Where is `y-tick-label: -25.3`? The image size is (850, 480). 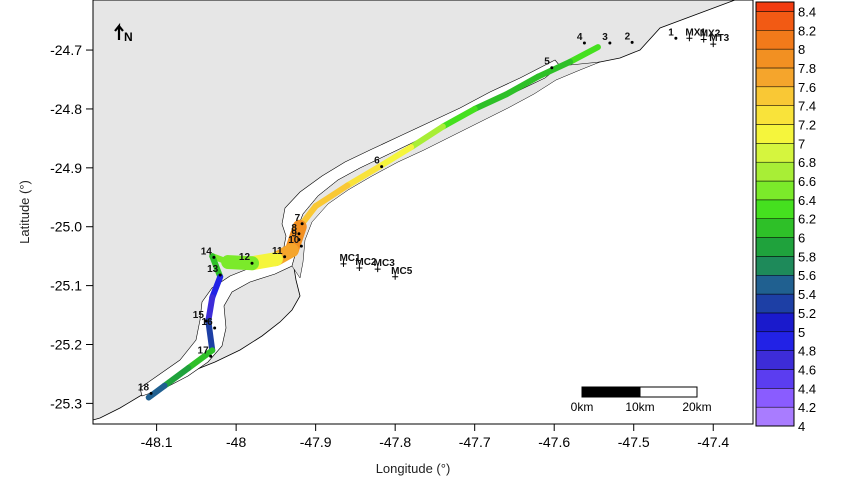
y-tick-label: -25.3 is located at coordinates (66, 403).